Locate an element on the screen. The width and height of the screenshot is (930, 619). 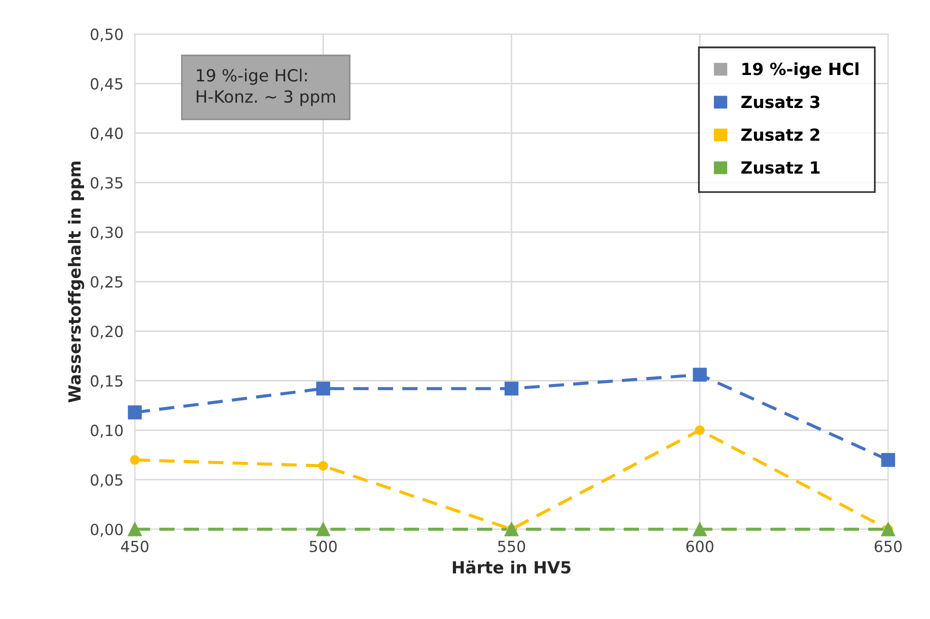
x-tick-label: 450 is located at coordinates (134, 546).